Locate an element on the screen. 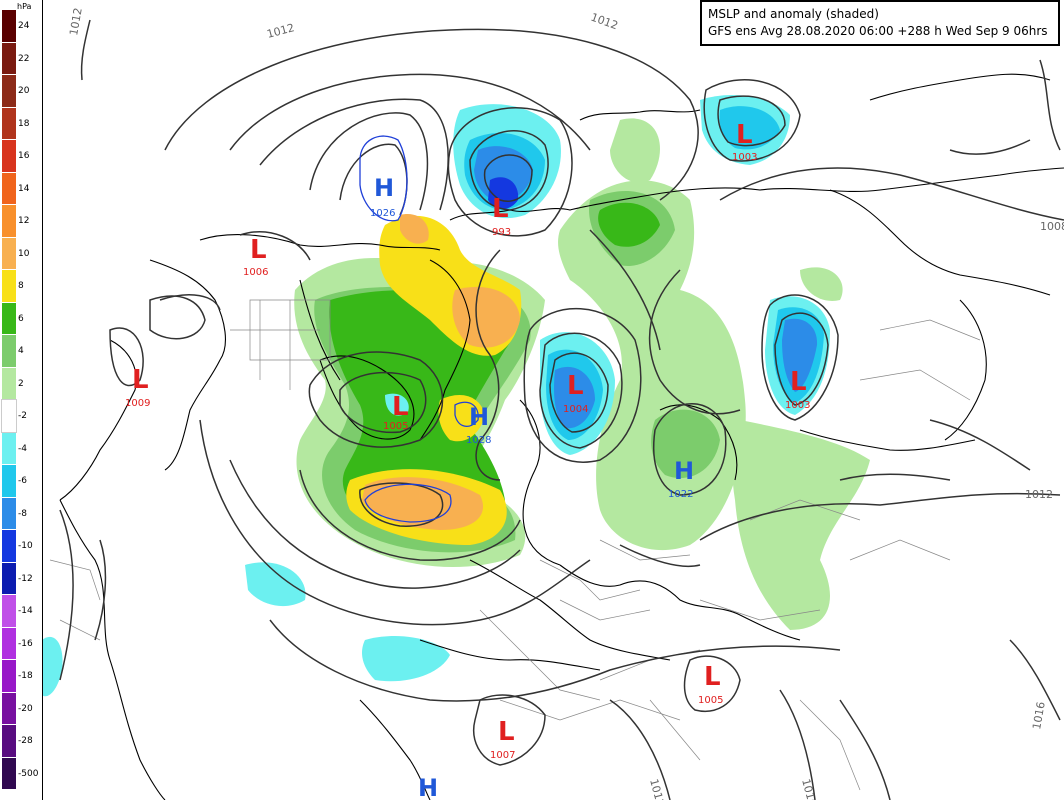  center-value: 1009 is located at coordinates (137, 403).